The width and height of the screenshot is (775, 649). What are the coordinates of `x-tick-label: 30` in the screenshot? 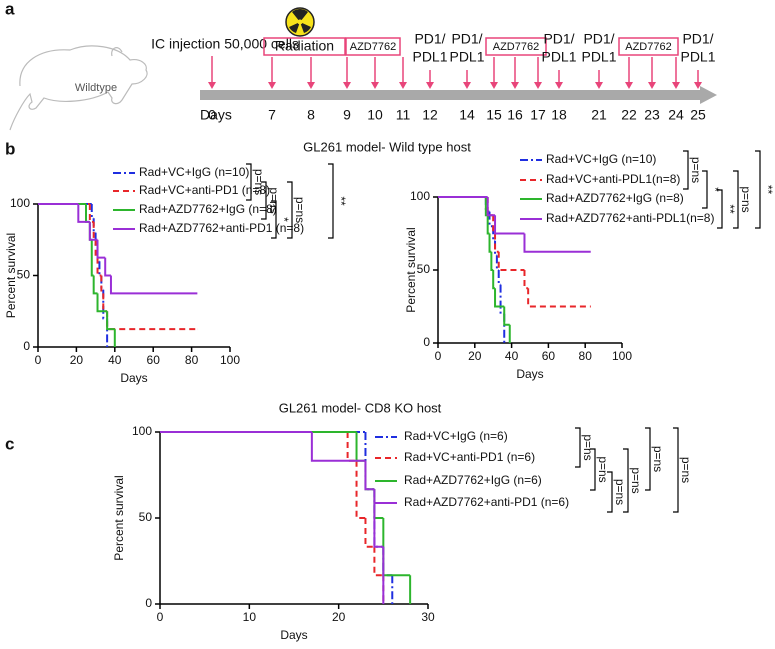 It's located at (428, 617).